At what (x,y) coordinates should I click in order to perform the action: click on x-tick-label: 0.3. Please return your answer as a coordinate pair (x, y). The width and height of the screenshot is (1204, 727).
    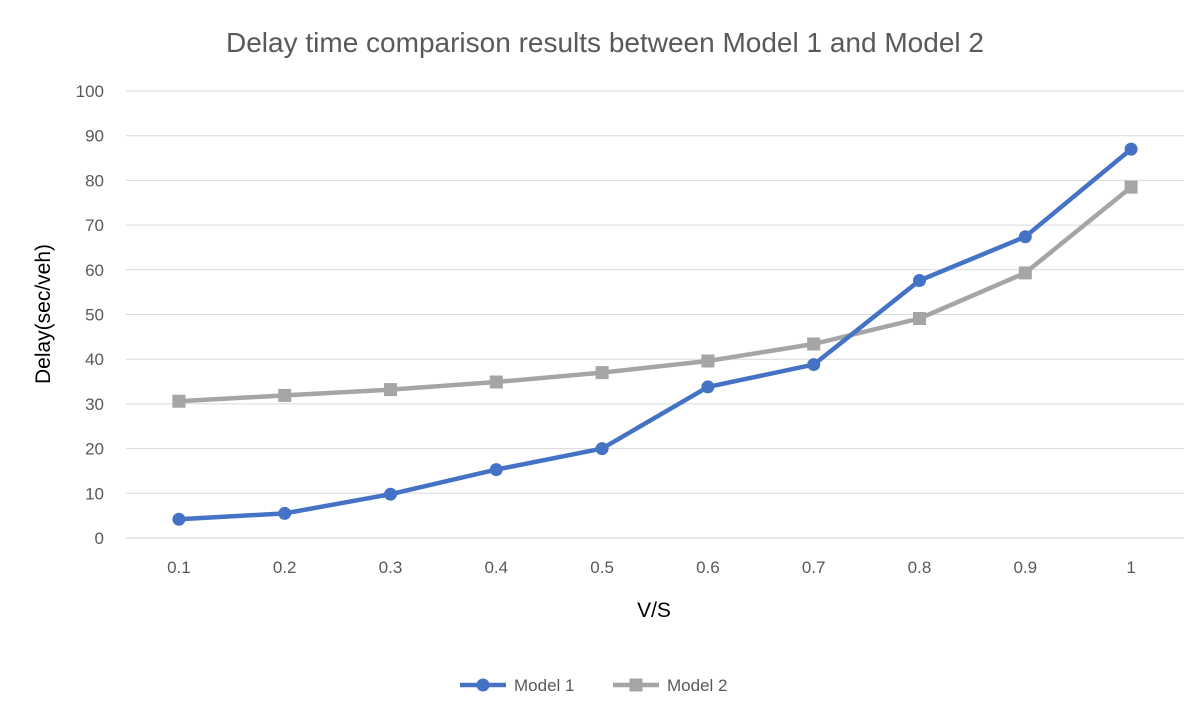
    Looking at the image, I should click on (391, 567).